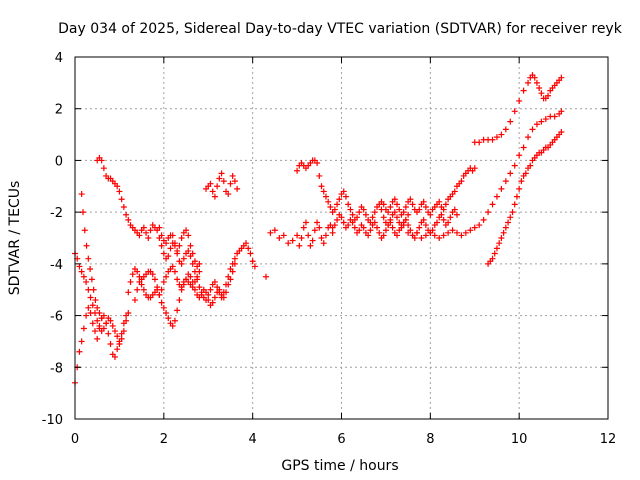  Describe the element at coordinates (56, 368) in the screenshot. I see `y-tick-label: -8` at that location.